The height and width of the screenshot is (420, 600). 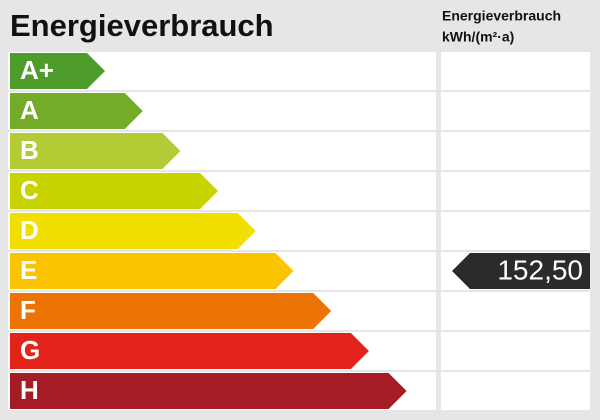 What do you see at coordinates (28, 310) in the screenshot?
I see `class-label: F` at bounding box center [28, 310].